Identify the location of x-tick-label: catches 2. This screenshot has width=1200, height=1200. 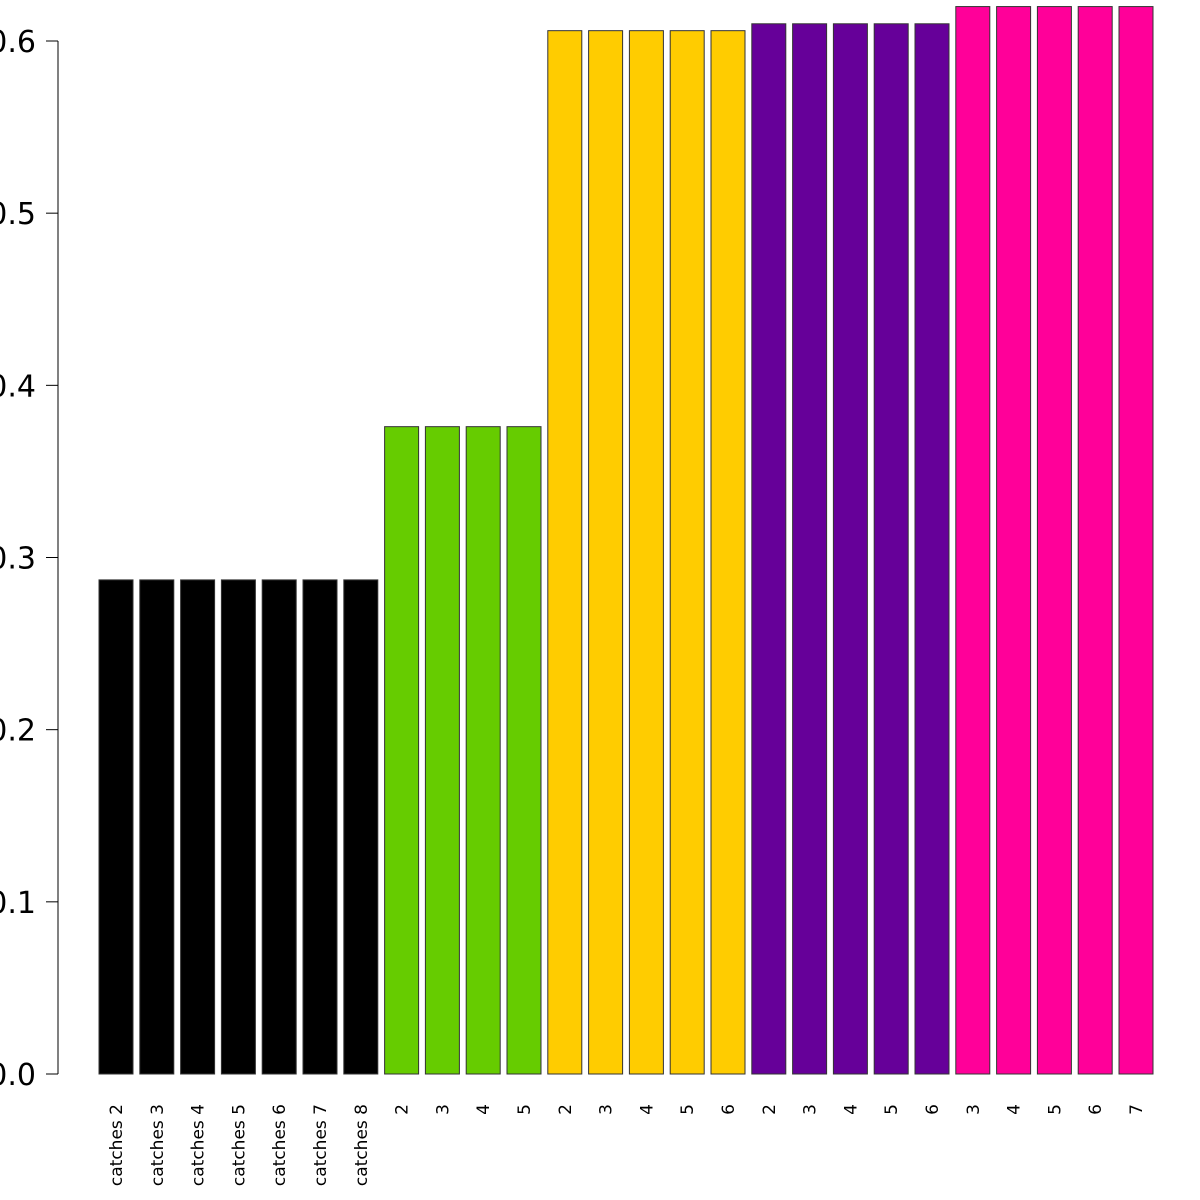
(117, 1145).